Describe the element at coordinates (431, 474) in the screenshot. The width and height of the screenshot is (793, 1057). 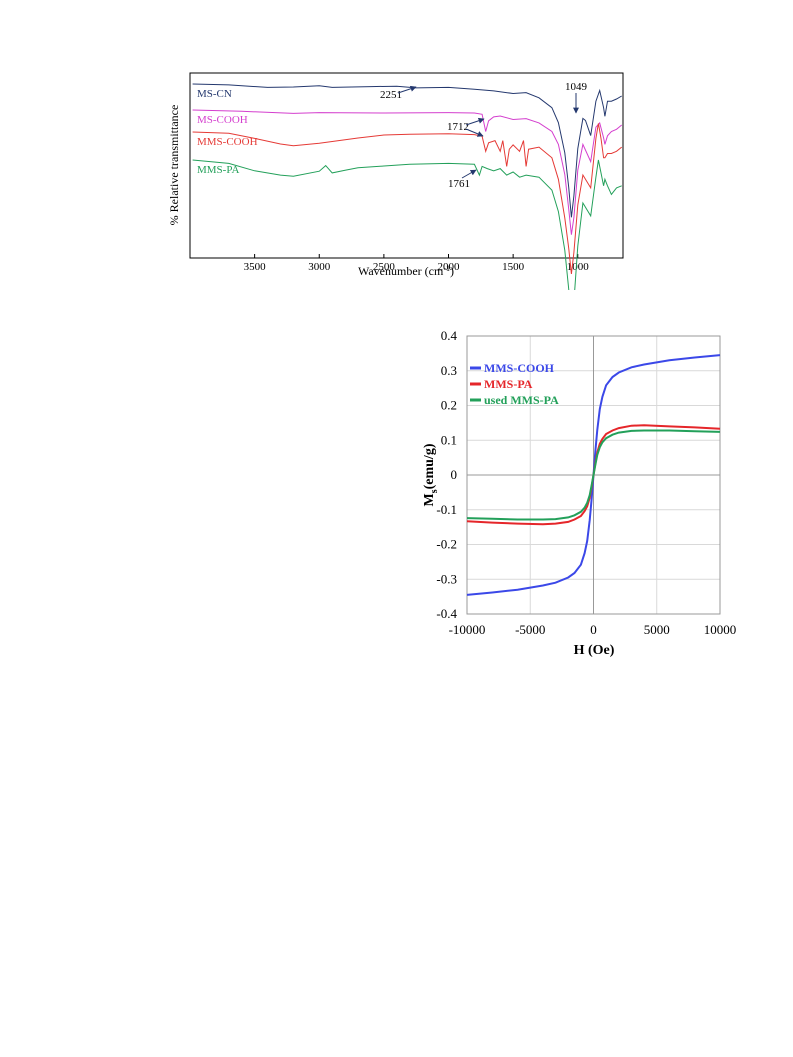
I see `mag-y-axis-label: Ms(emu/g)` at that location.